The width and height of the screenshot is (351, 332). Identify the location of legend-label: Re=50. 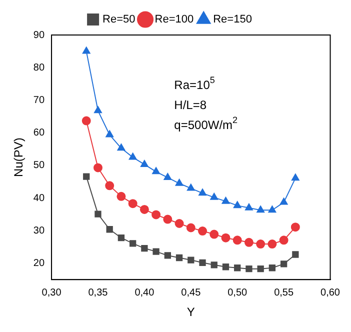
(119, 20).